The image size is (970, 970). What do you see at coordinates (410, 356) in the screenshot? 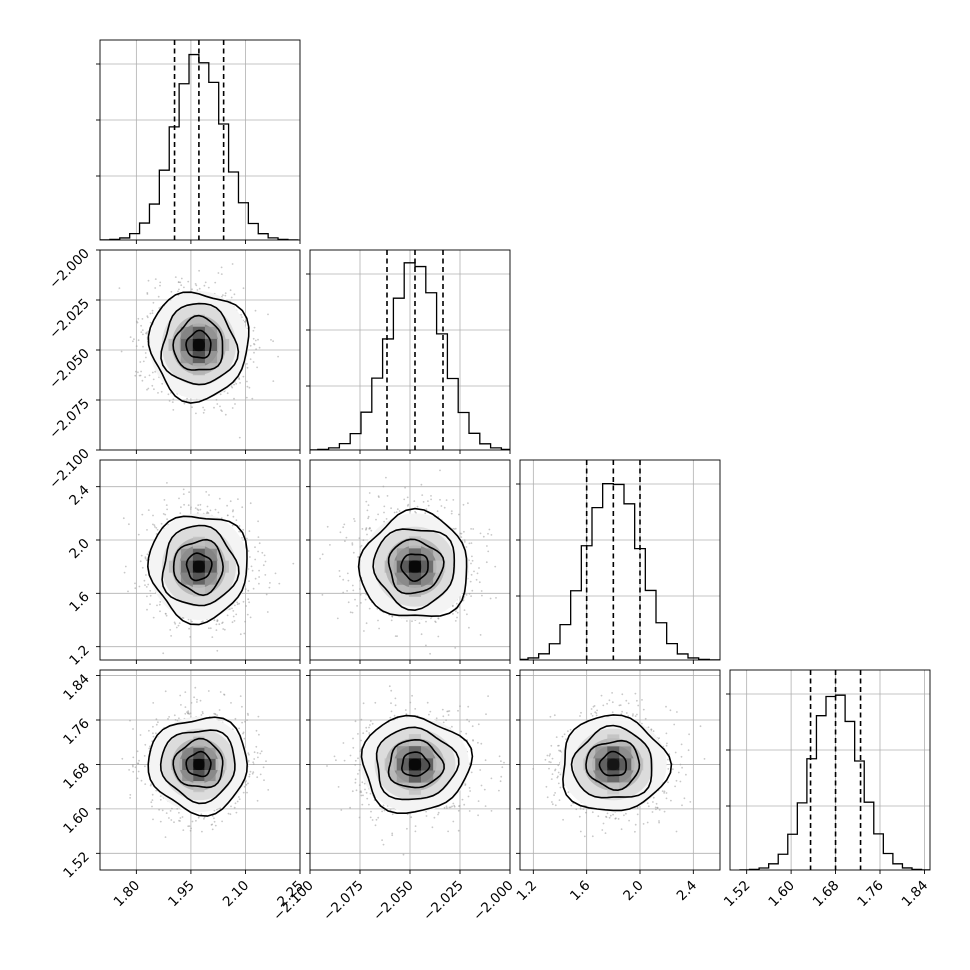
I see `histogram-p1` at bounding box center [410, 356].